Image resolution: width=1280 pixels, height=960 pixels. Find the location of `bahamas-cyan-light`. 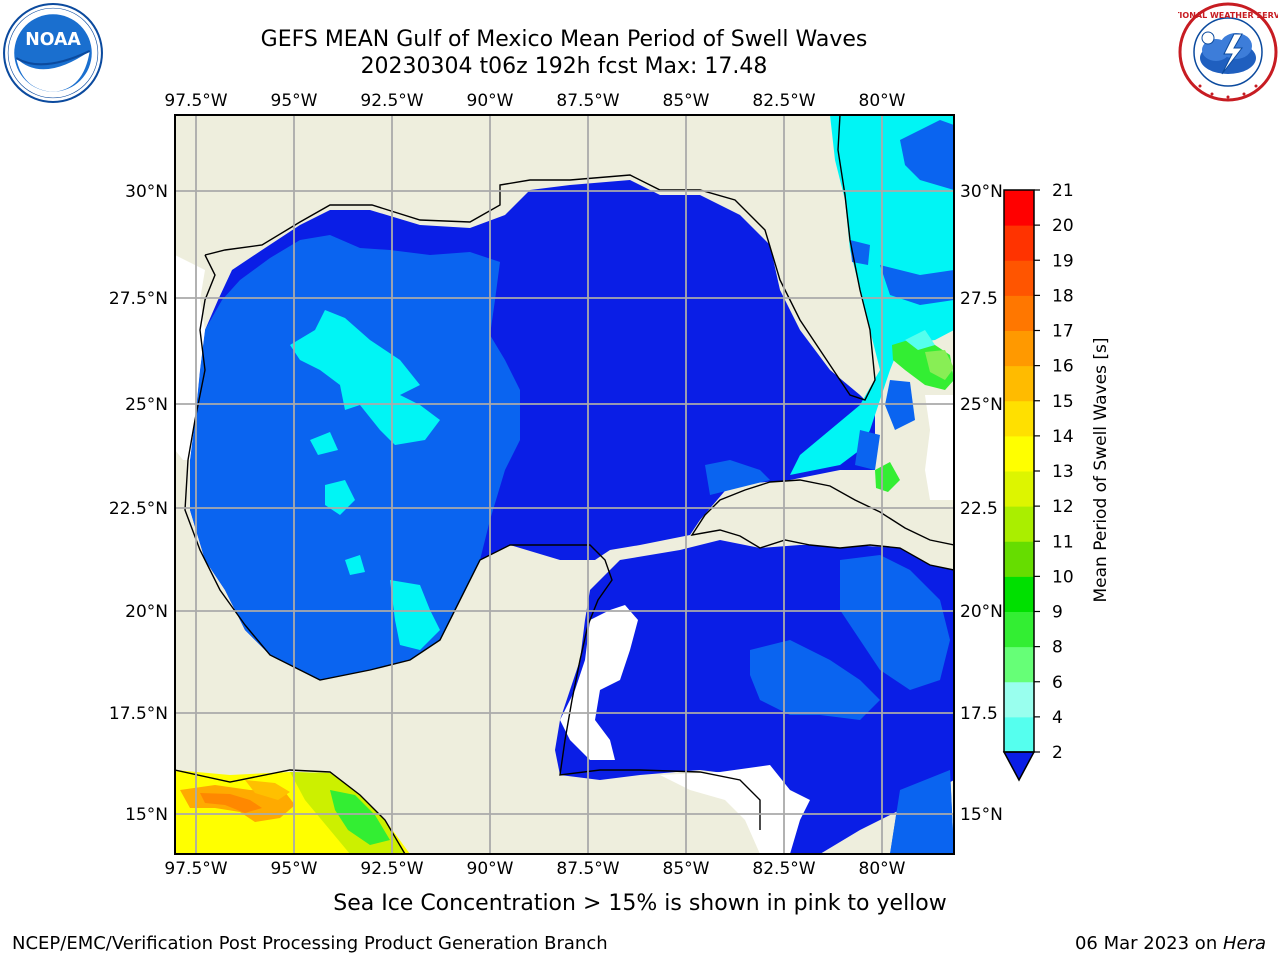

bahamas-cyan-light is located at coordinates (920, 340).